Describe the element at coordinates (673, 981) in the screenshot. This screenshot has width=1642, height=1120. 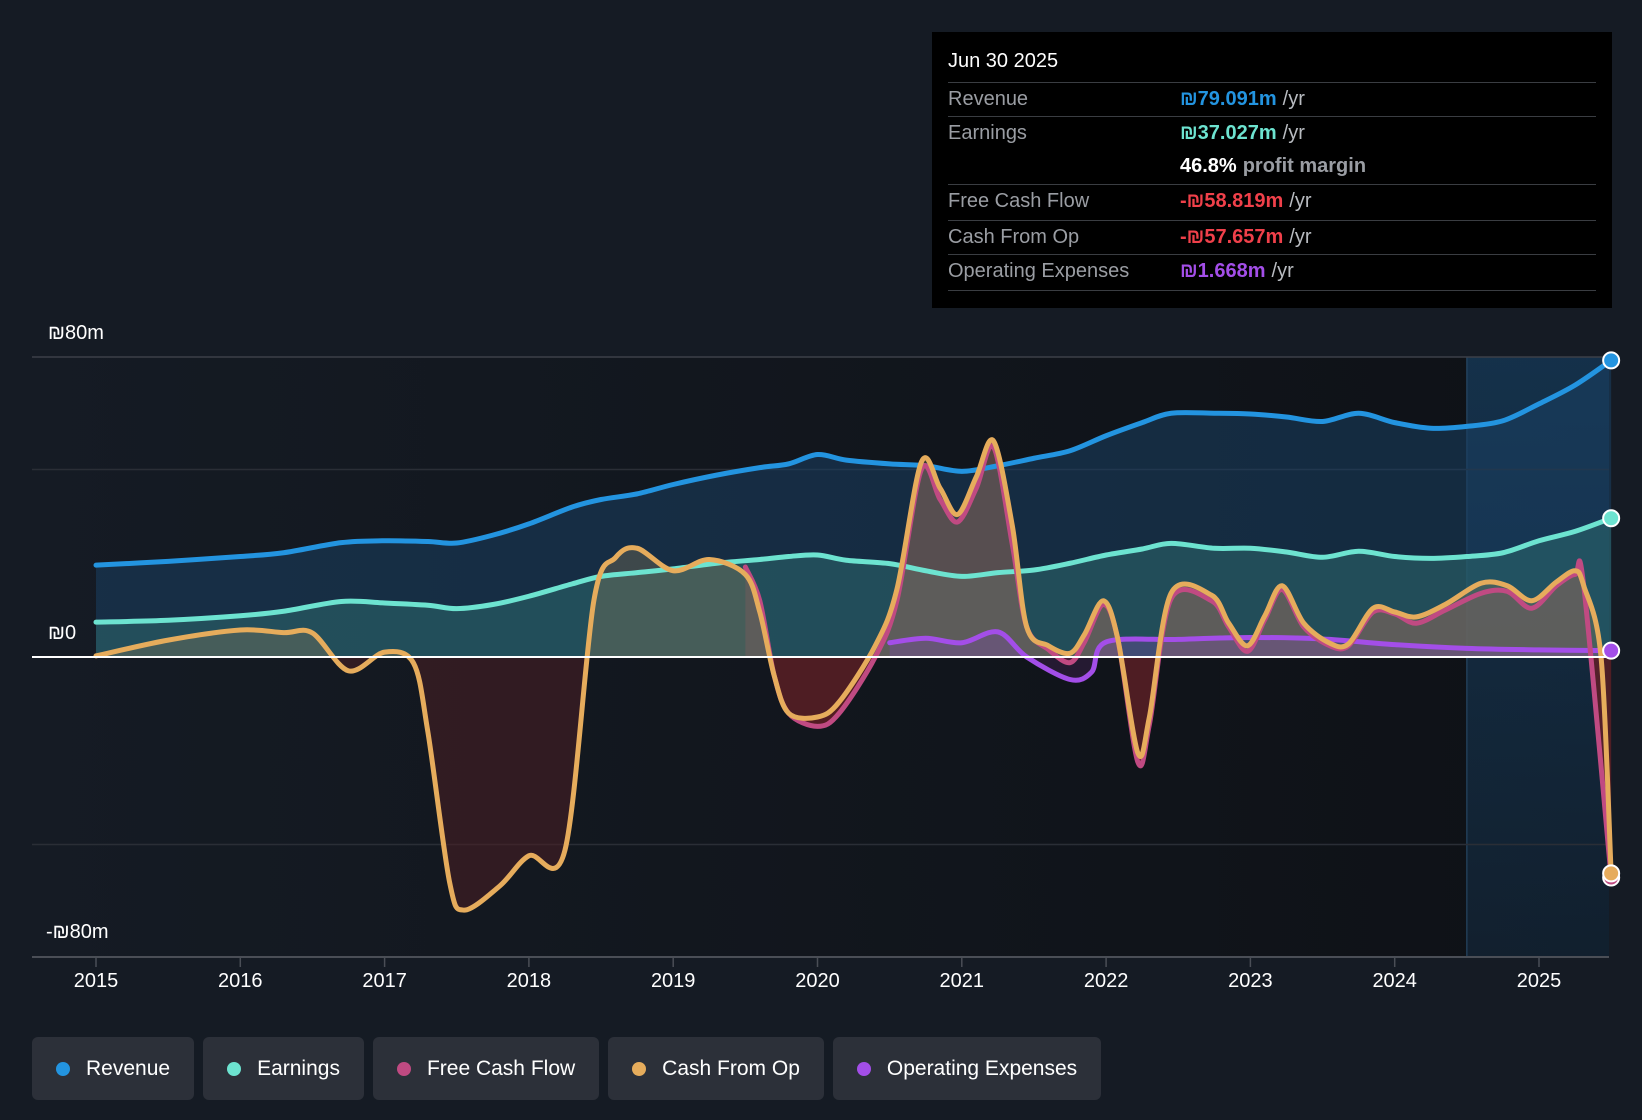
I see `x-tick-label: 2019` at that location.